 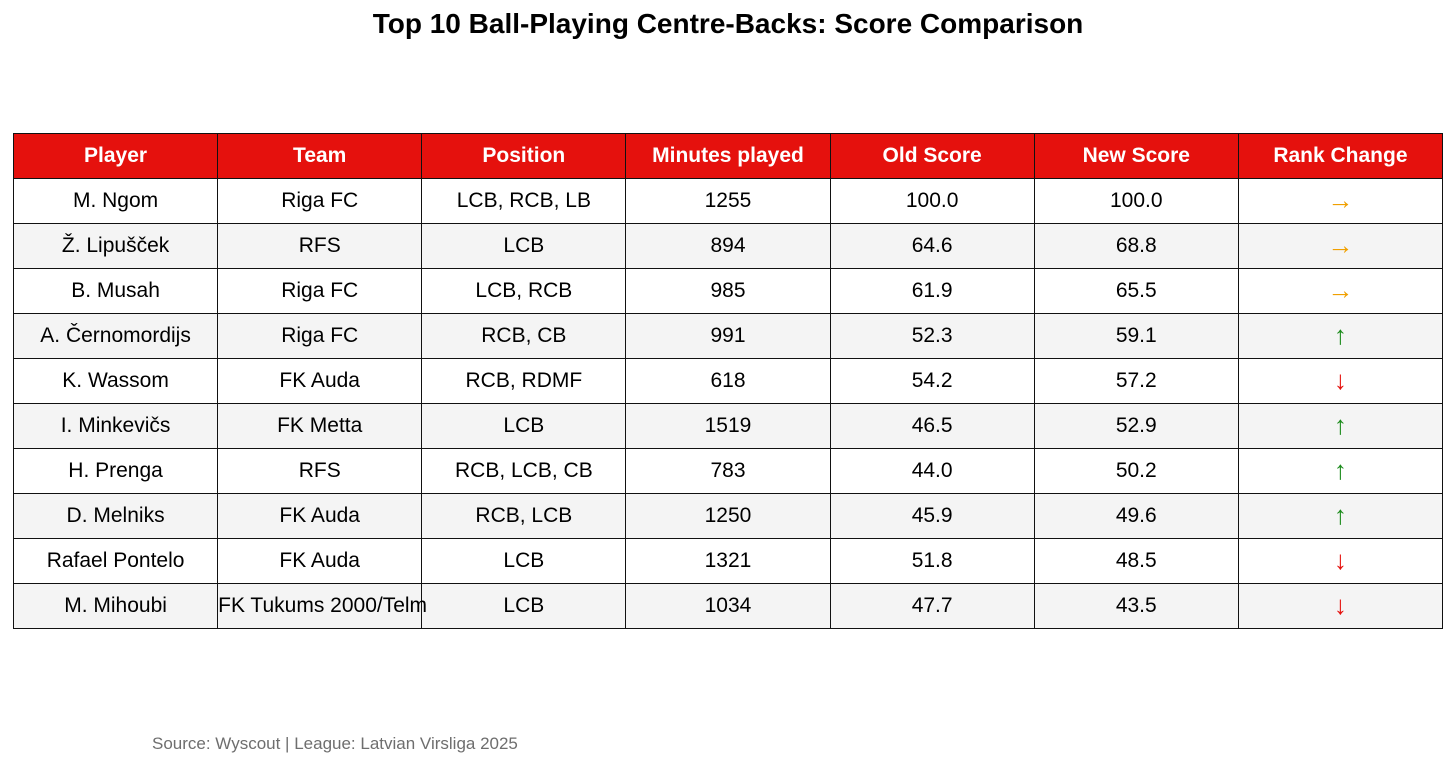 I want to click on new-score-cell: 43.5, so click(x=1136, y=606).